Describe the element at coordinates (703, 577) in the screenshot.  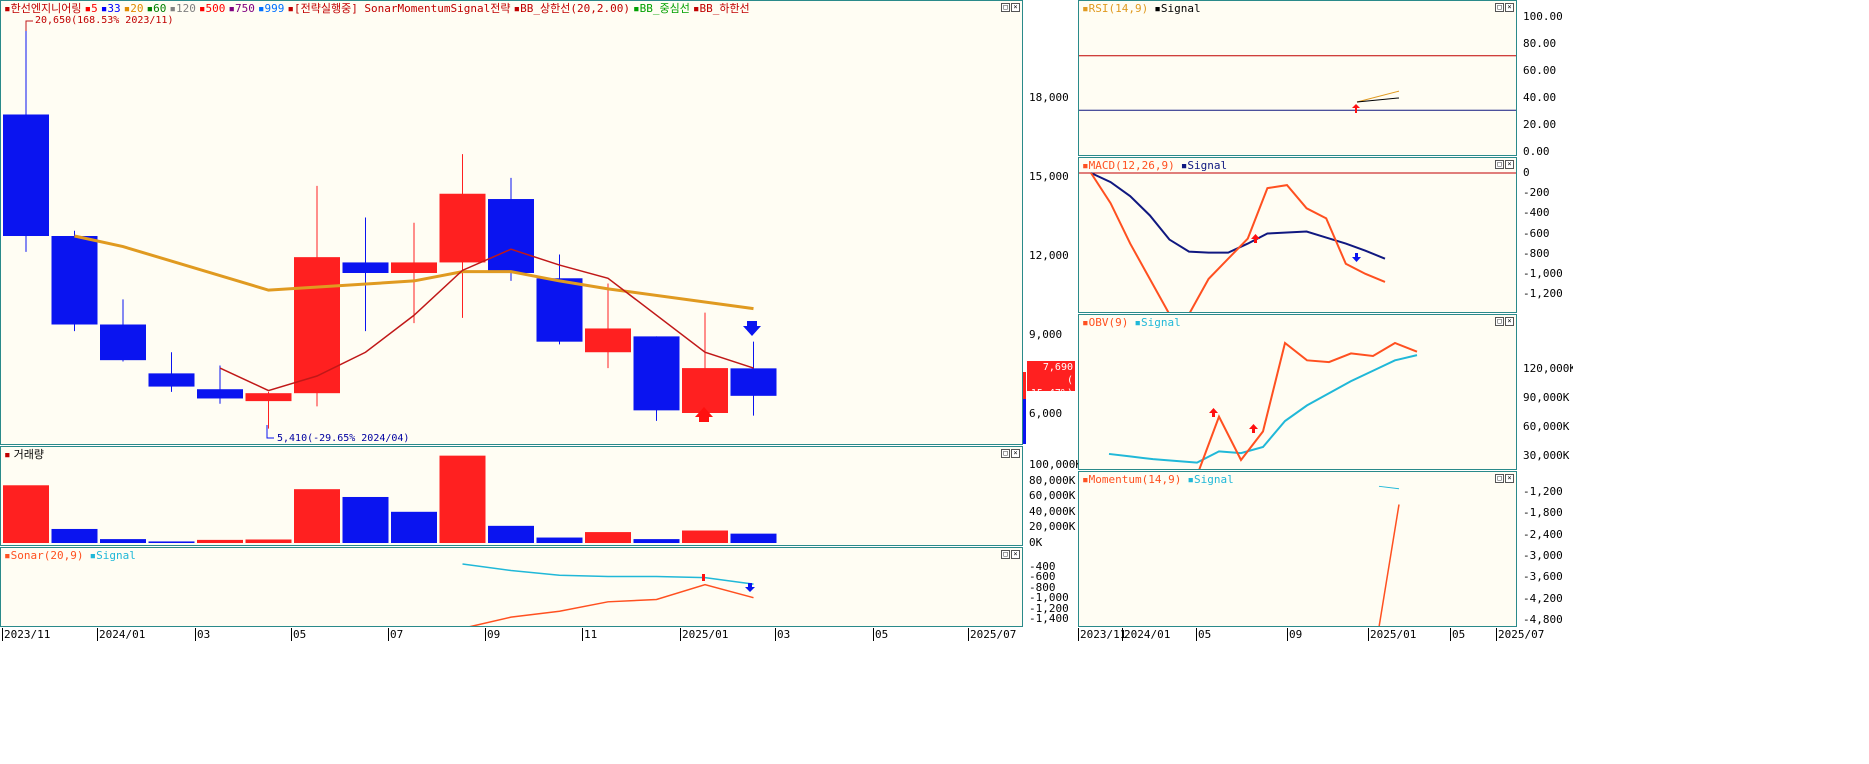
I see `sonar-buy-marker` at that location.